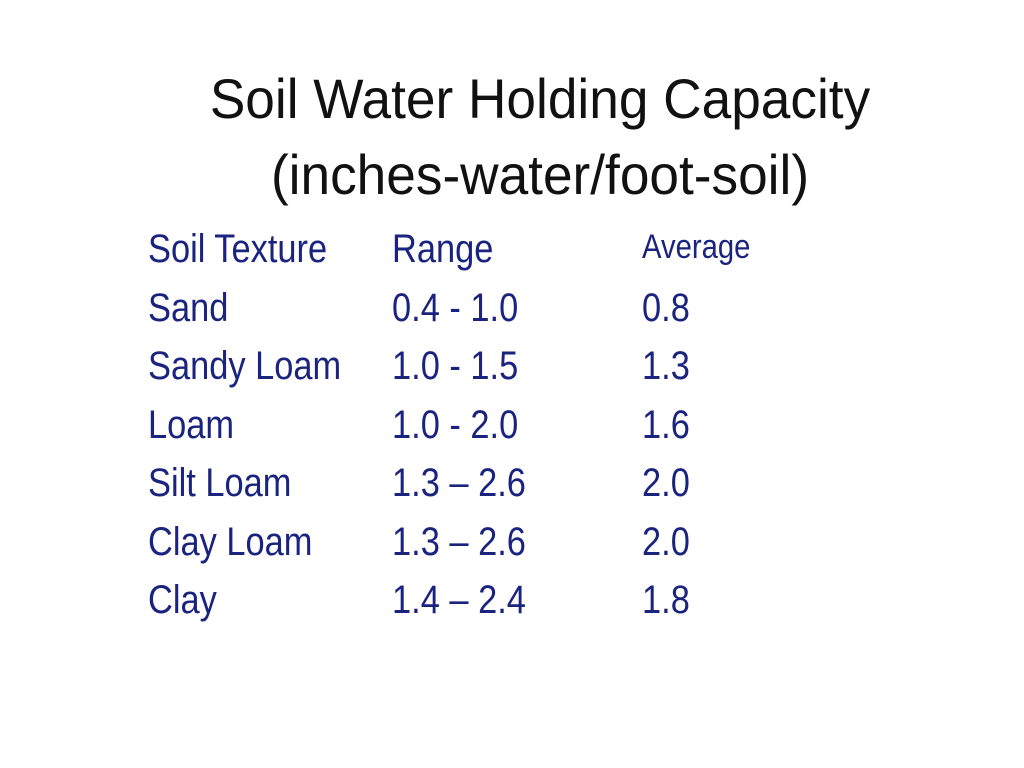 The image size is (1024, 768). Describe the element at coordinates (443, 249) in the screenshot. I see `header-range: Range` at that location.